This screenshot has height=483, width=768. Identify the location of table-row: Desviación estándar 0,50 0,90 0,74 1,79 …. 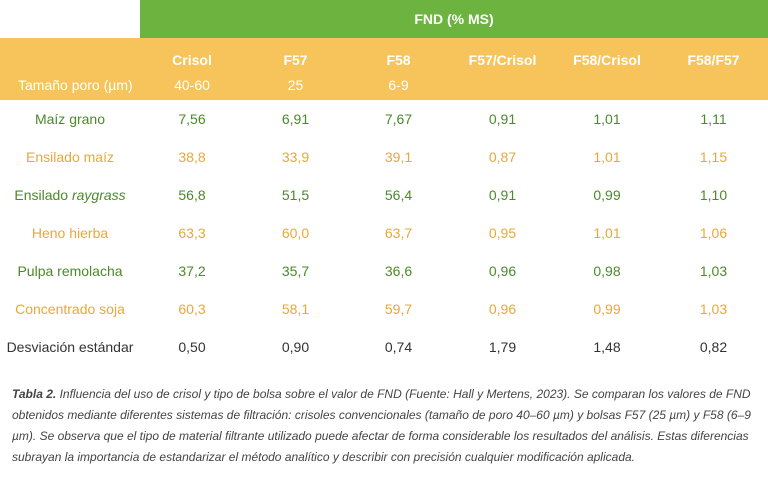
(384, 347).